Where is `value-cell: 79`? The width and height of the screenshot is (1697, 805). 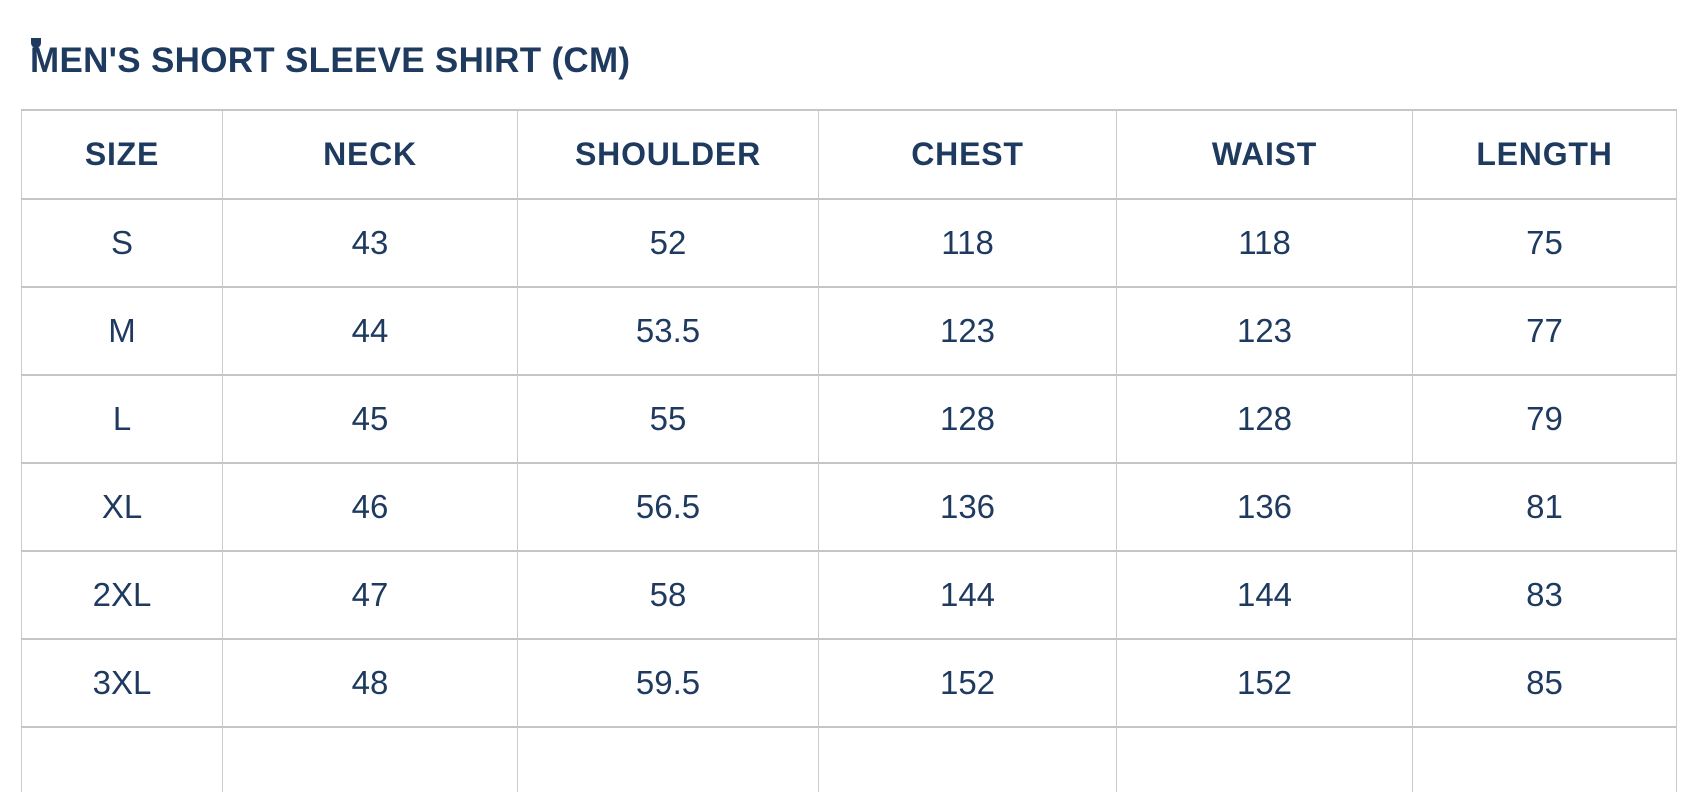 value-cell: 79 is located at coordinates (1544, 419).